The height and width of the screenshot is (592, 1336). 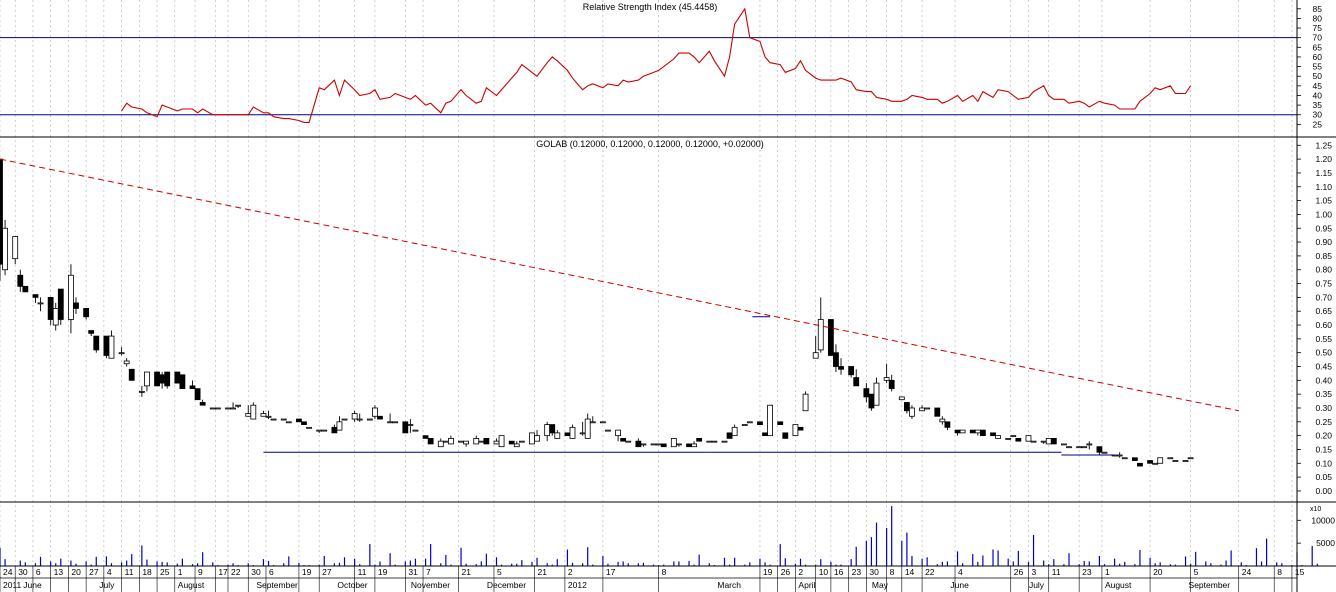 I want to click on x-day-label: 18, so click(x=147, y=572).